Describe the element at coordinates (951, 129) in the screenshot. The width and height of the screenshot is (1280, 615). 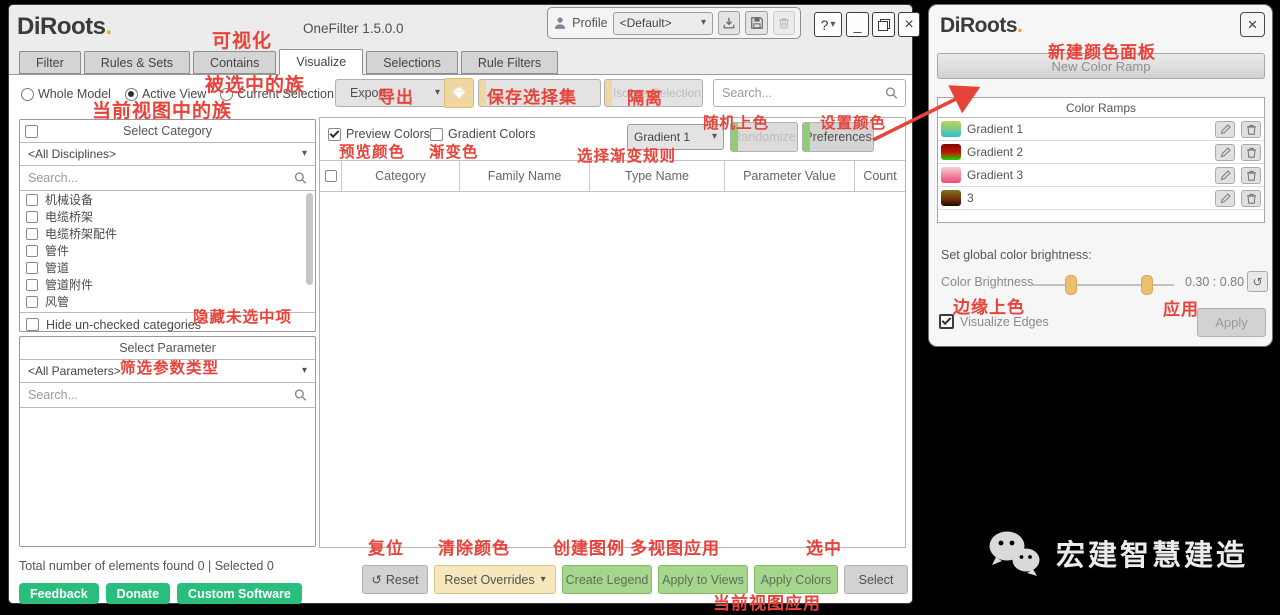
I see `ramp-swatch` at that location.